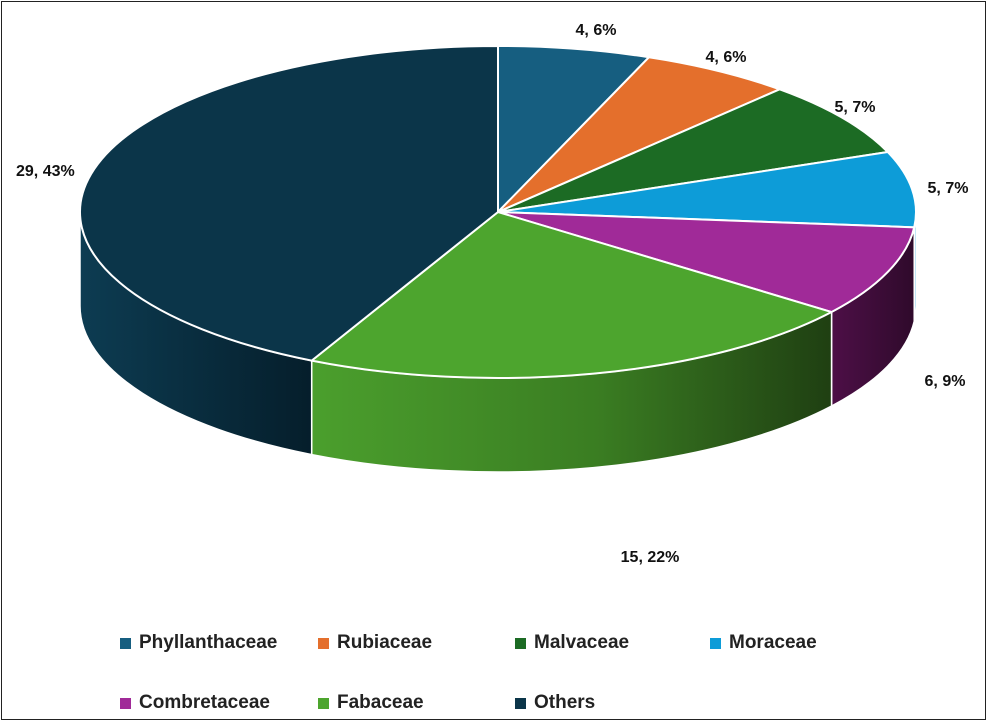 The image size is (989, 722). Describe the element at coordinates (726, 57) in the screenshot. I see `data-label-rubiaceae: 4, 6%` at that location.